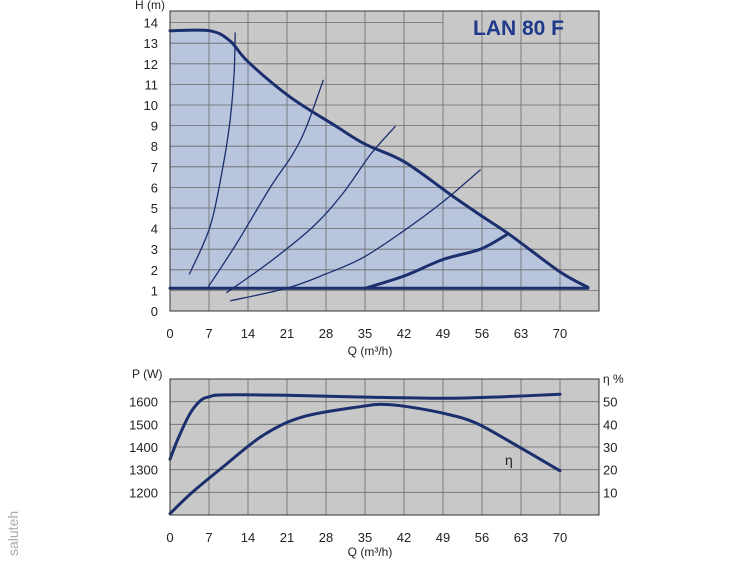  What do you see at coordinates (13, 533) in the screenshot?
I see `watermark: saluteh` at bounding box center [13, 533].